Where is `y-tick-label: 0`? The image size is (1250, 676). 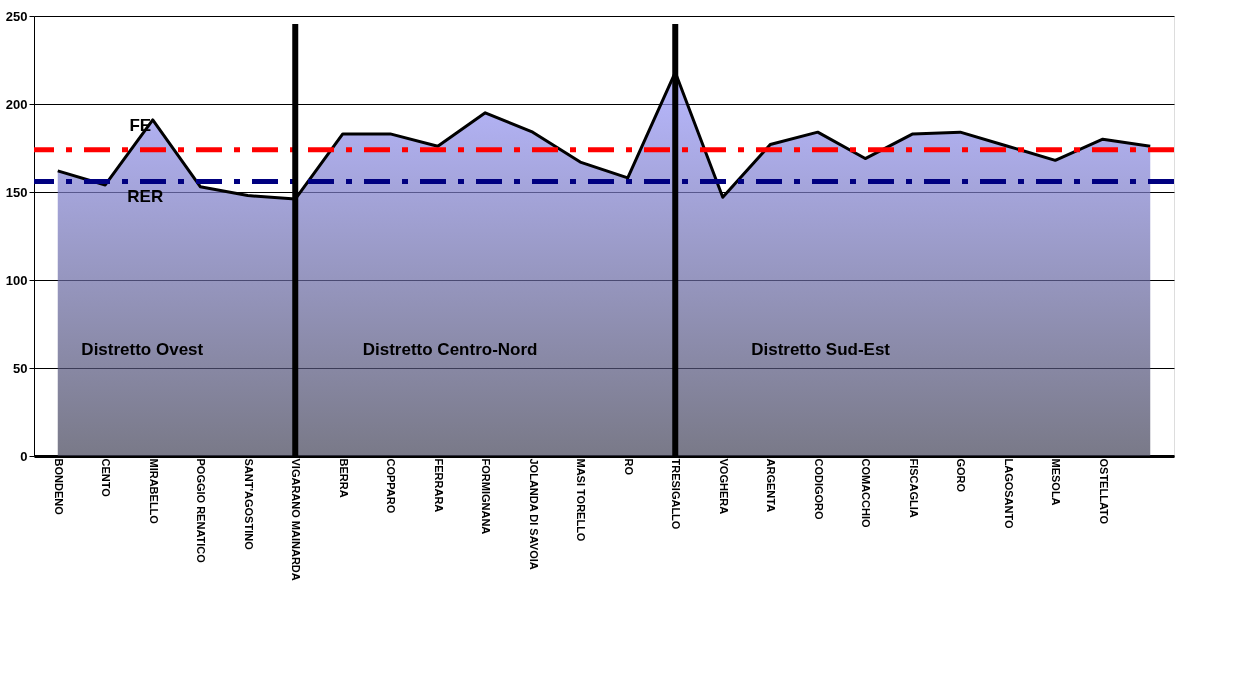
y-tick-label: 0 is located at coordinates (24, 456).